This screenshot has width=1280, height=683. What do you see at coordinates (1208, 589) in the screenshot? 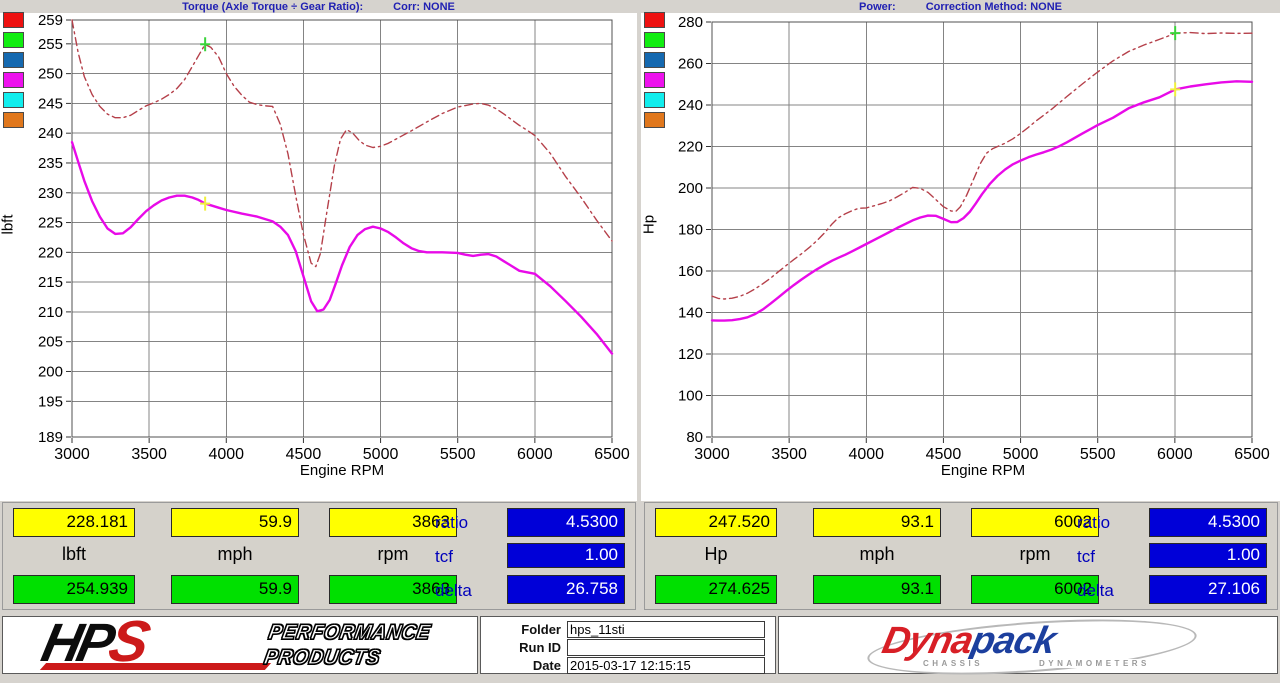
I see `delta-value: 27.106` at bounding box center [1208, 589].